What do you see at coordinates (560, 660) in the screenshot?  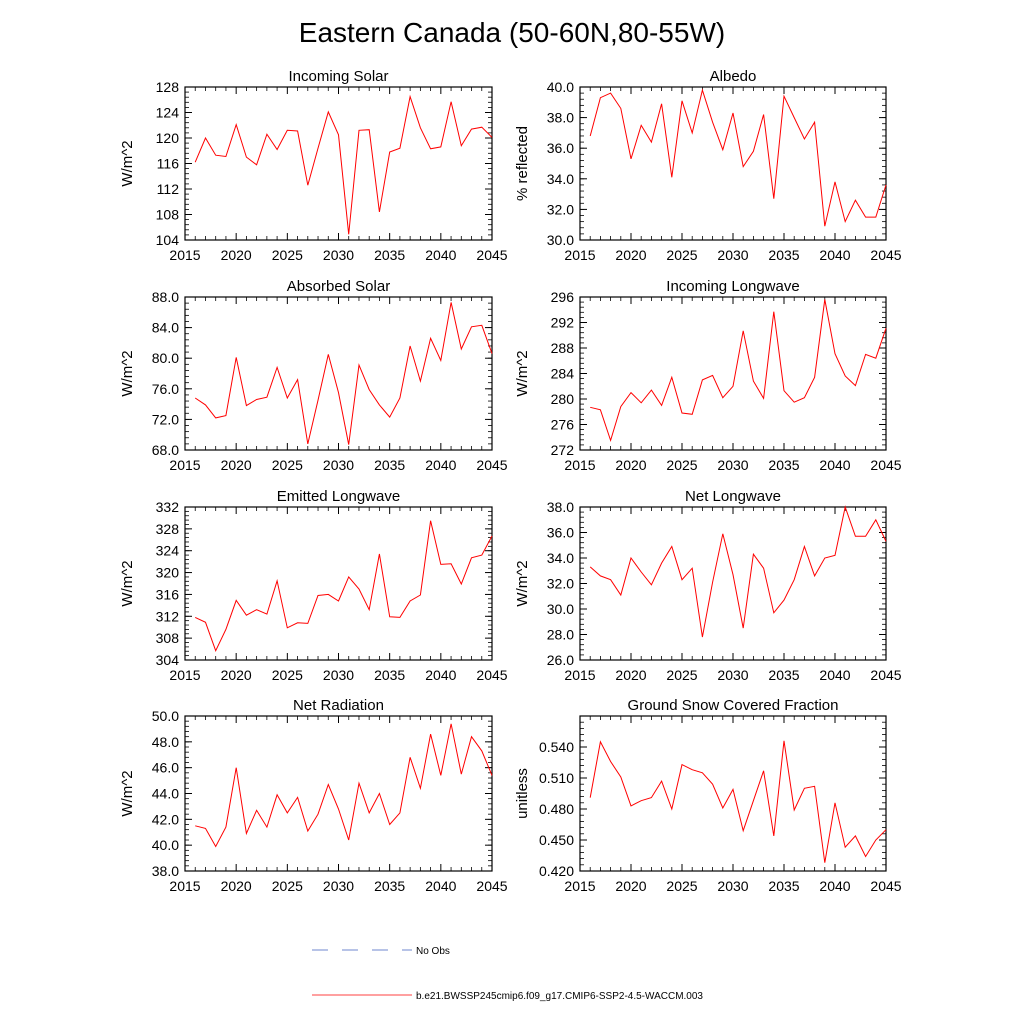 I see `y-tick-label: 26.0` at bounding box center [560, 660].